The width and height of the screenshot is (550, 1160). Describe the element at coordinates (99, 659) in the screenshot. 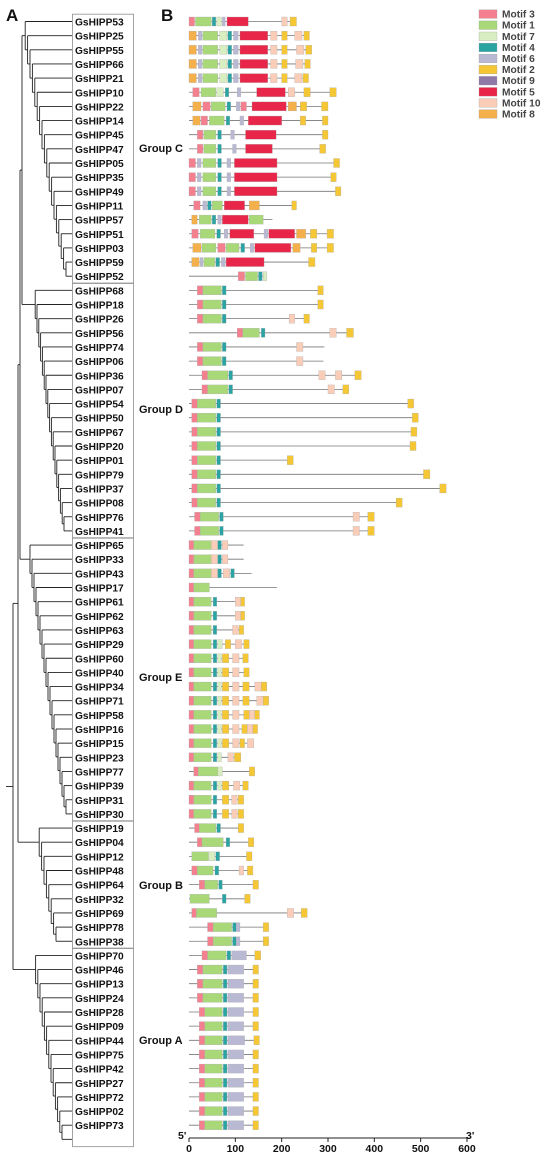

I see `gene-label: GsHIPP60` at that location.